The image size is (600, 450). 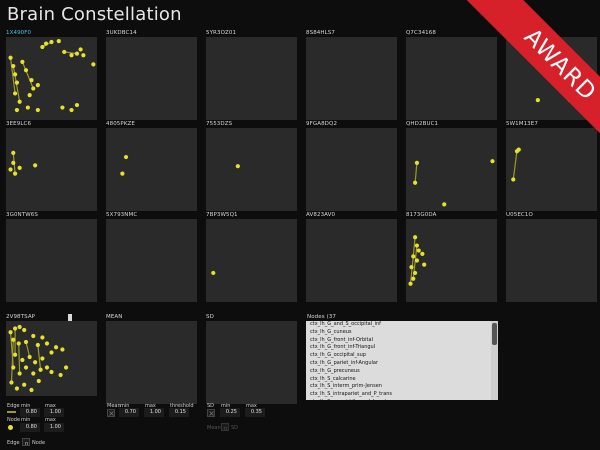 I want to click on node-list-item: ctx_lh_G_cuneus, so click(x=331, y=331).